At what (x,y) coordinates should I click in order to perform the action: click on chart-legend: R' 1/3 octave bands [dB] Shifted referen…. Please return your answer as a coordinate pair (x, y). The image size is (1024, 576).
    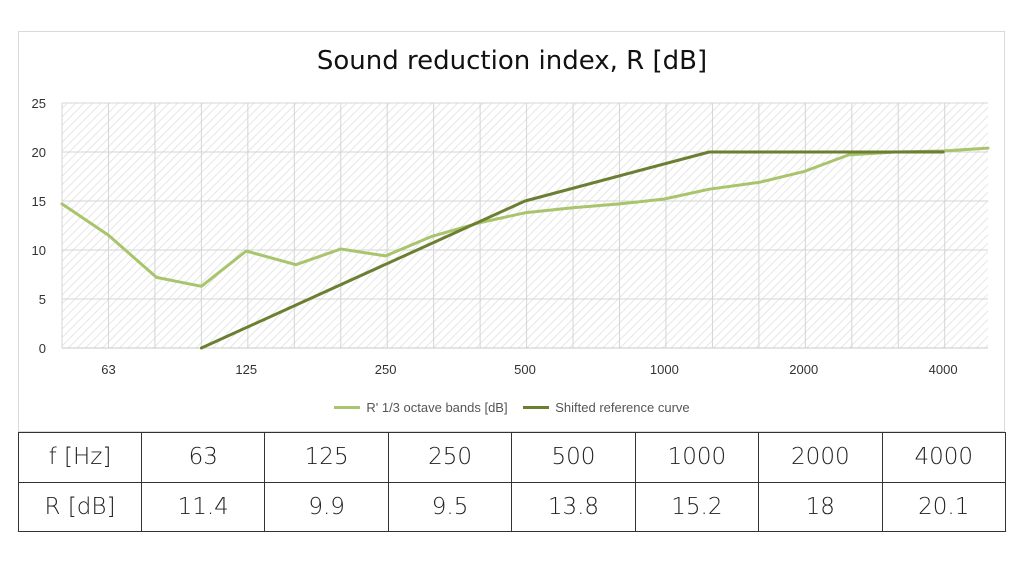
    Looking at the image, I should click on (512, 406).